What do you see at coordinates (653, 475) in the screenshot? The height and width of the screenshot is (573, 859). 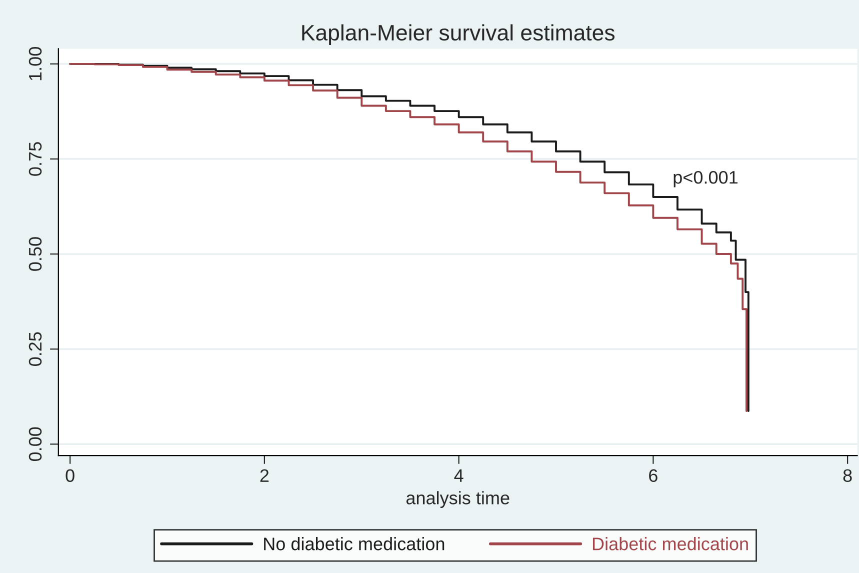 I see `x-tick-label: 6` at bounding box center [653, 475].